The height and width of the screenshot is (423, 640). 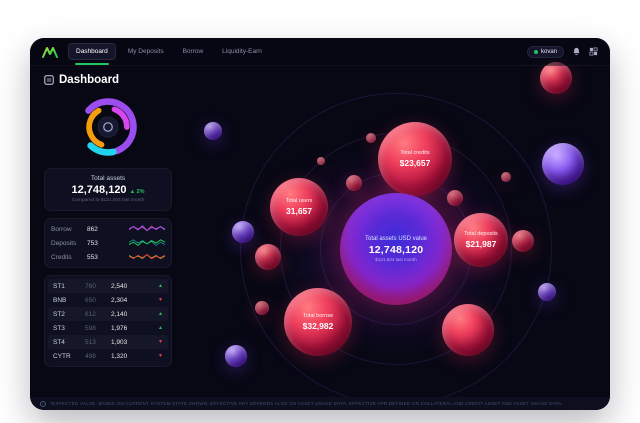 What do you see at coordinates (62, 356) in the screenshot?
I see `table-cell-symbol: CYTR` at bounding box center [62, 356].